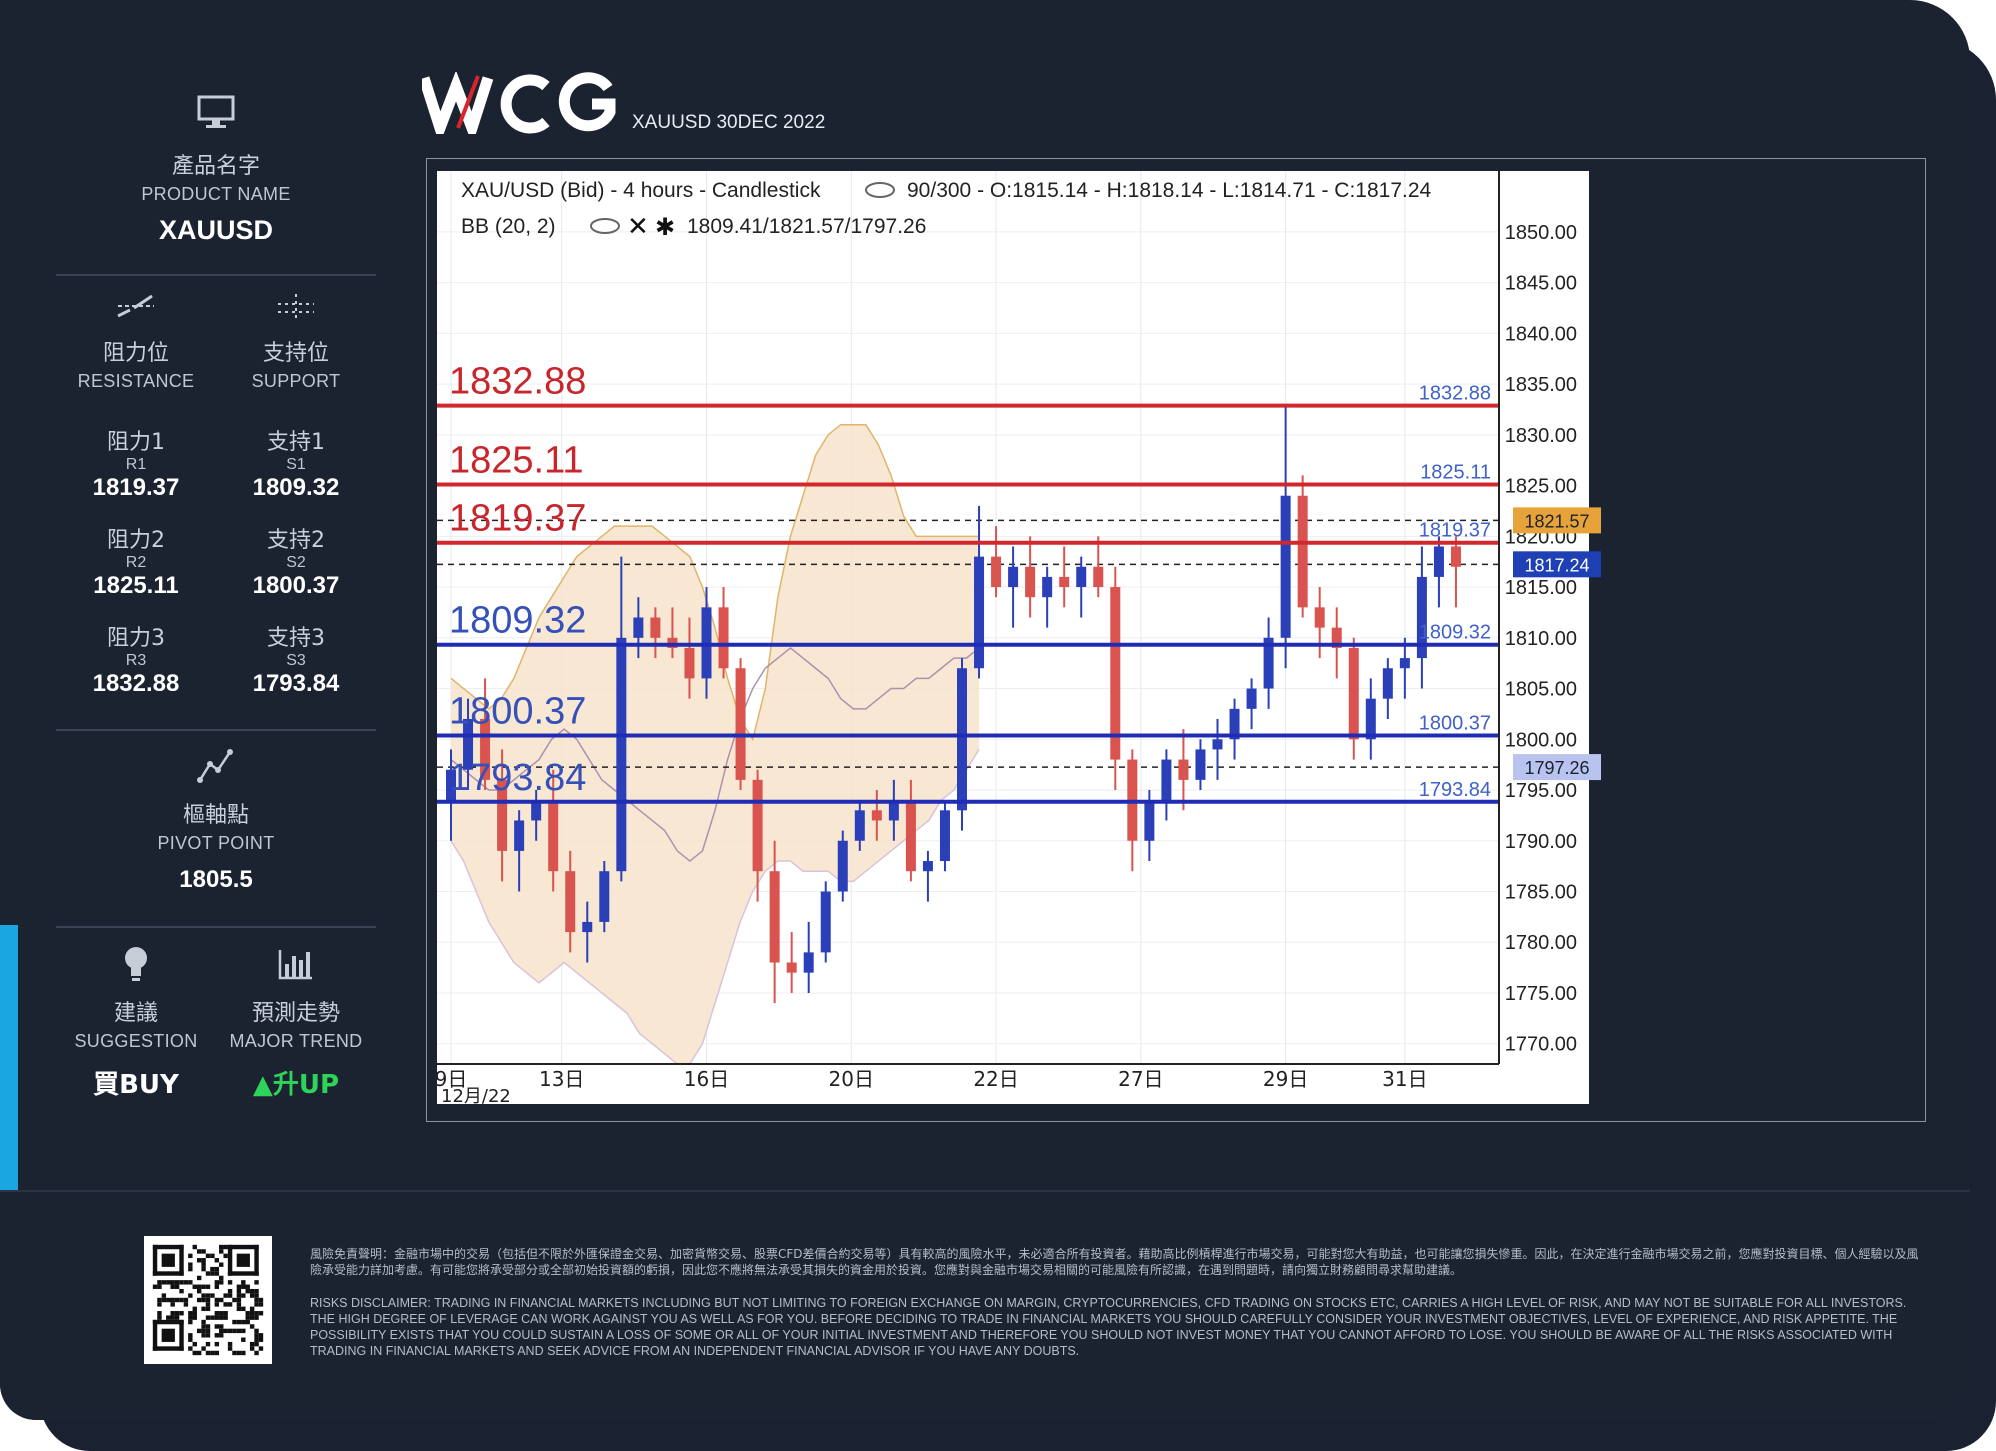 The image size is (1996, 1451). I want to click on x-tick-label: 31日, so click(1404, 1079).